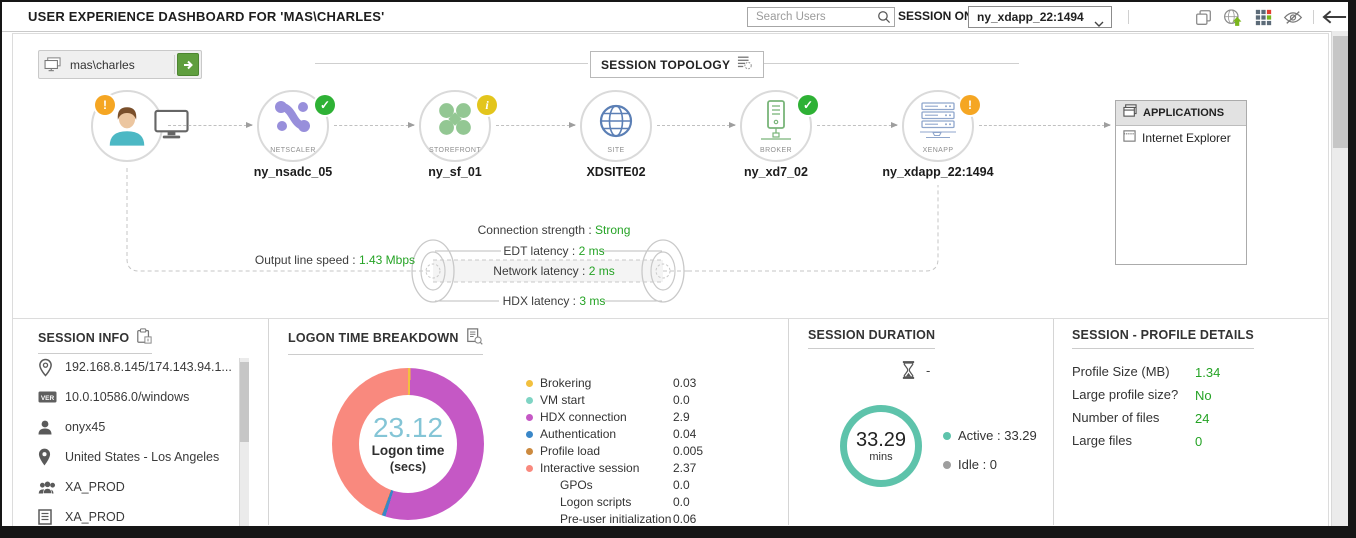 This screenshot has width=1356, height=538. Describe the element at coordinates (1163, 335) in the screenshot. I see `profile-details-title: SESSION - PROFILE DETAILS` at that location.